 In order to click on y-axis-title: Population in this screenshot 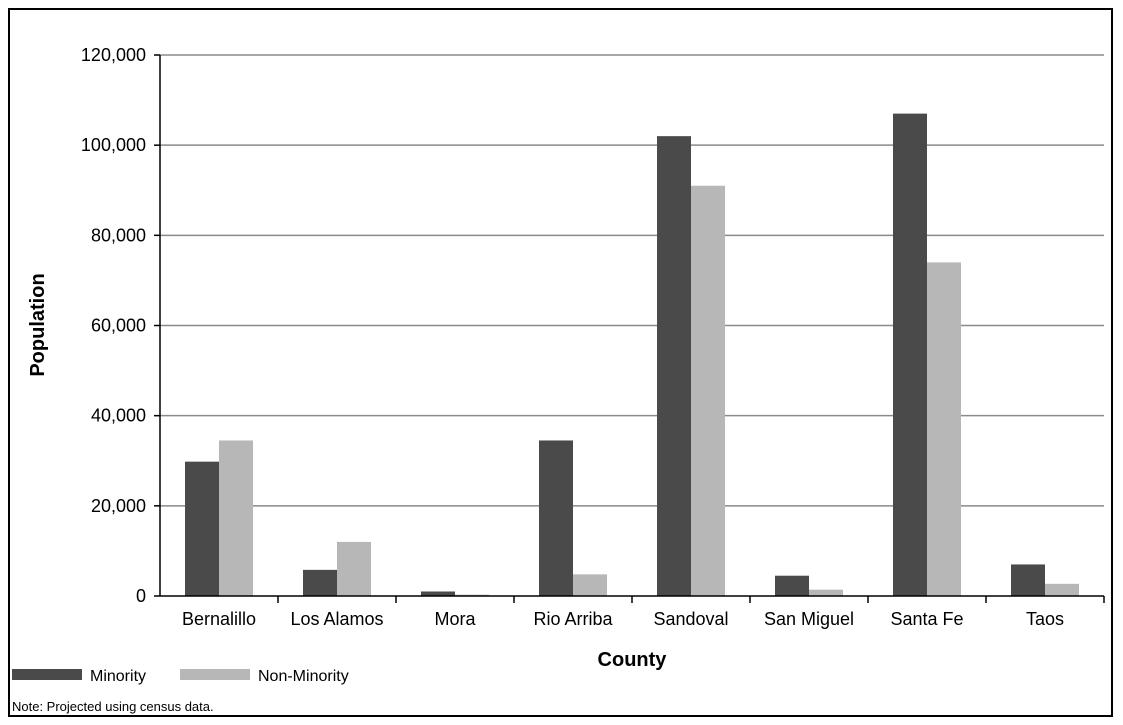, I will do `click(38, 324)`.